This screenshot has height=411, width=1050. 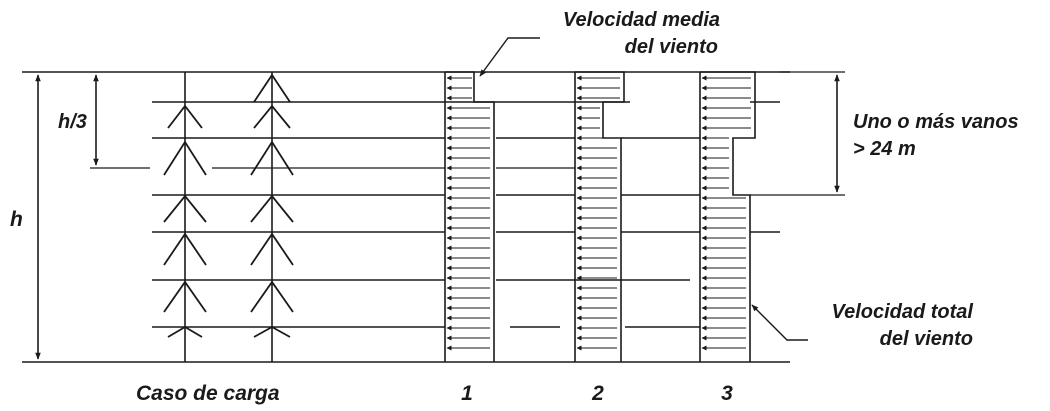 I want to click on third-height-label: h/3, so click(x=72, y=122).